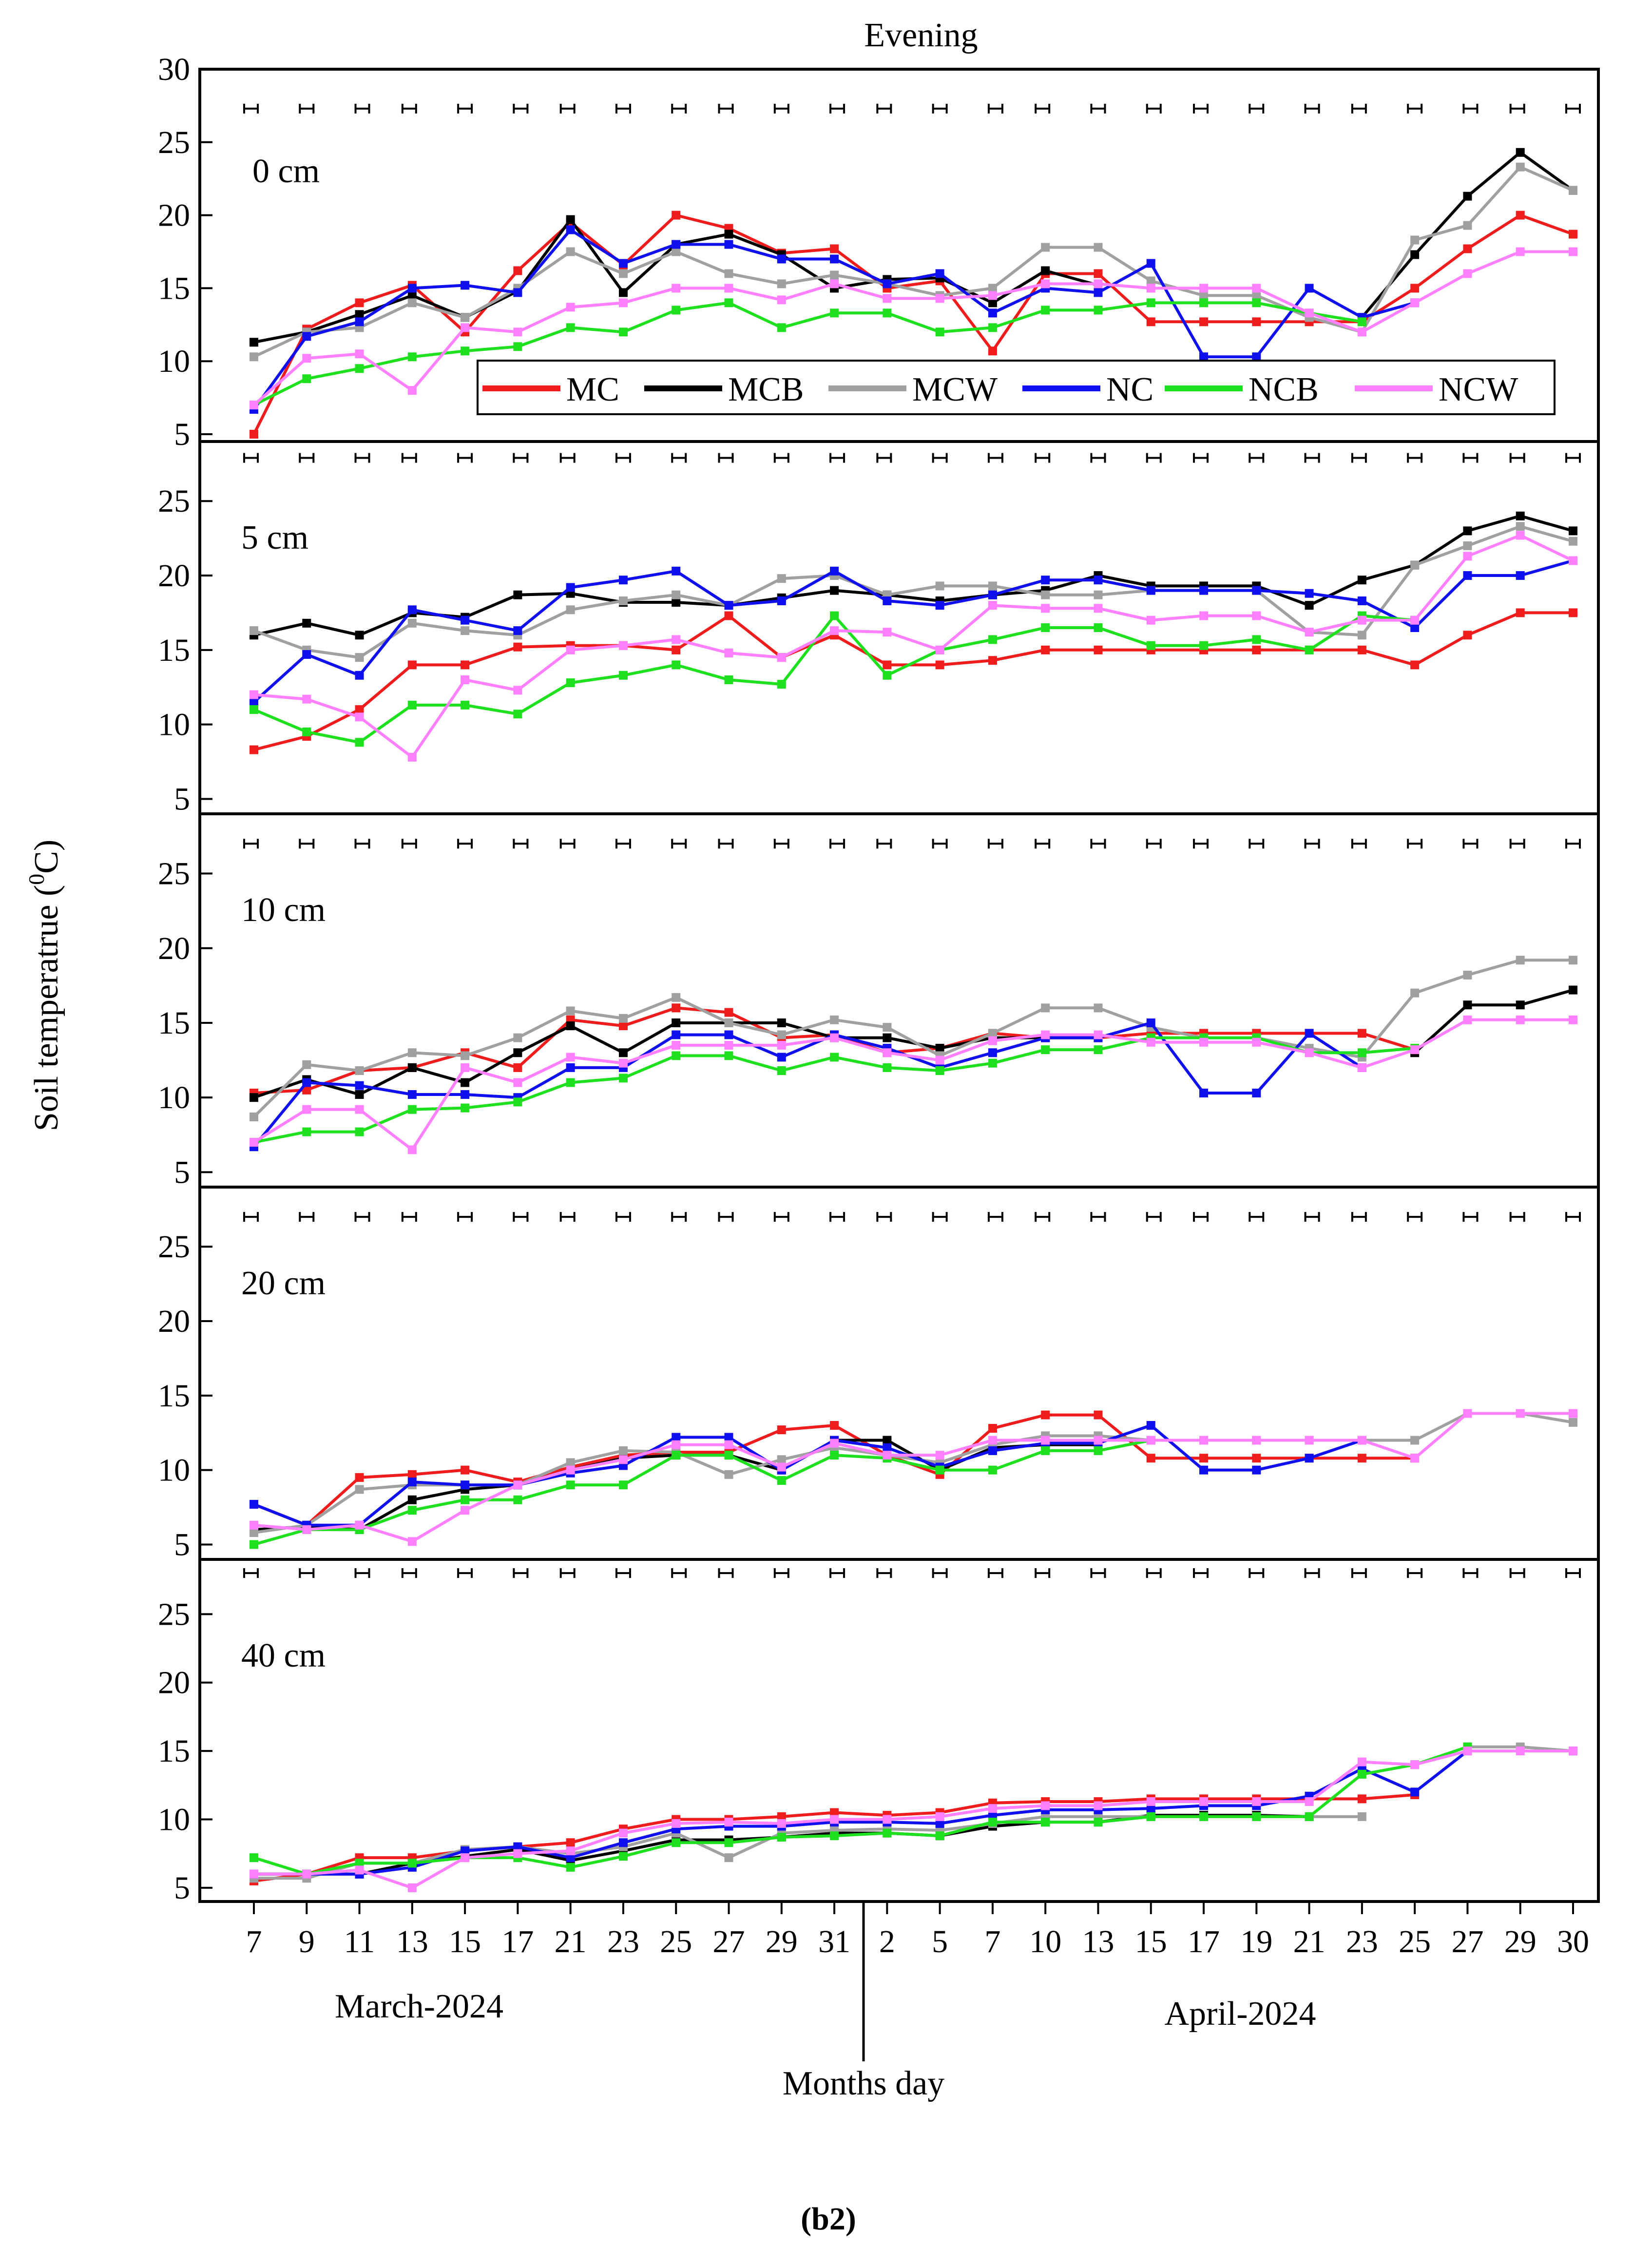  What do you see at coordinates (955, 389) in the screenshot?
I see `legend-label-mcw: MCW` at bounding box center [955, 389].